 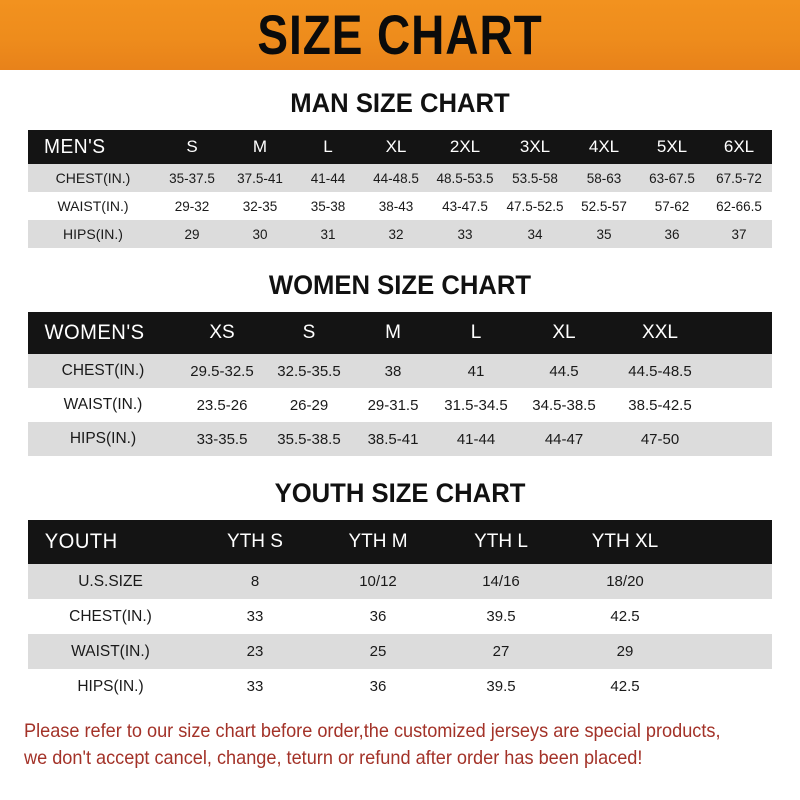 I want to click on men-section-title: MAN SIZE CHART, so click(x=400, y=103).